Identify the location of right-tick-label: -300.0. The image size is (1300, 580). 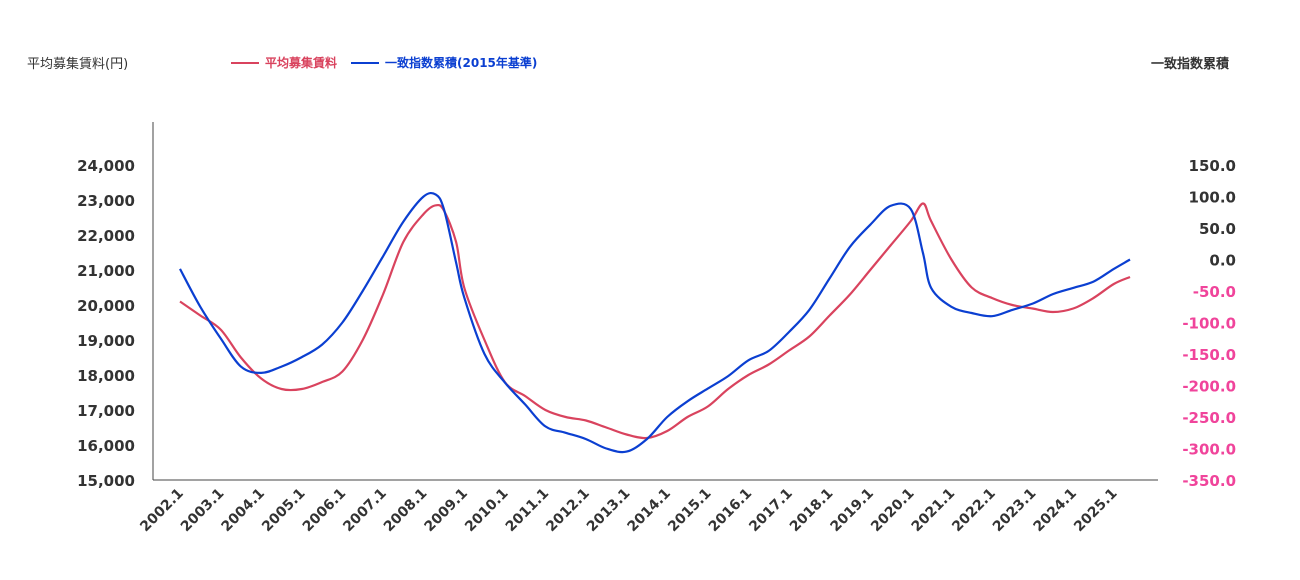
(1209, 450).